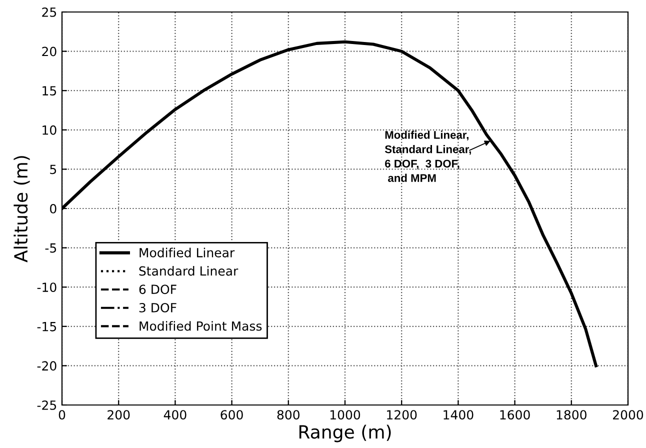 This screenshot has height=448, width=646. What do you see at coordinates (157, 307) in the screenshot?
I see `legend-label: 3 DOF` at bounding box center [157, 307].